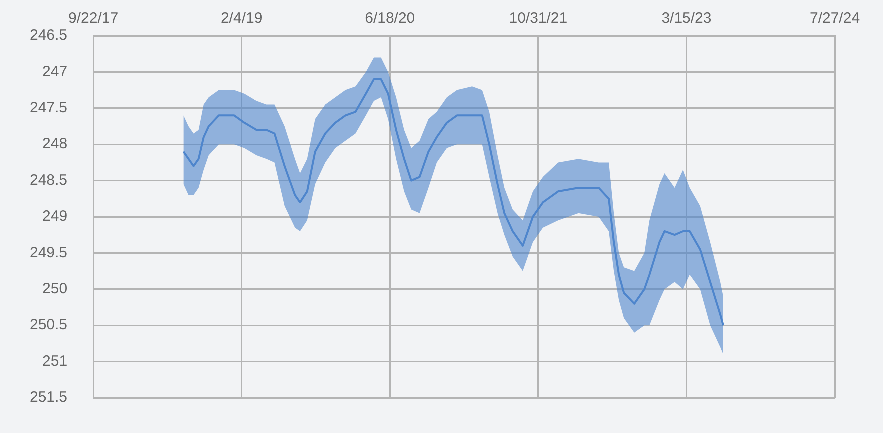 This screenshot has width=883, height=433. What do you see at coordinates (55, 144) in the screenshot?
I see `y-tick-label: 248` at bounding box center [55, 144].